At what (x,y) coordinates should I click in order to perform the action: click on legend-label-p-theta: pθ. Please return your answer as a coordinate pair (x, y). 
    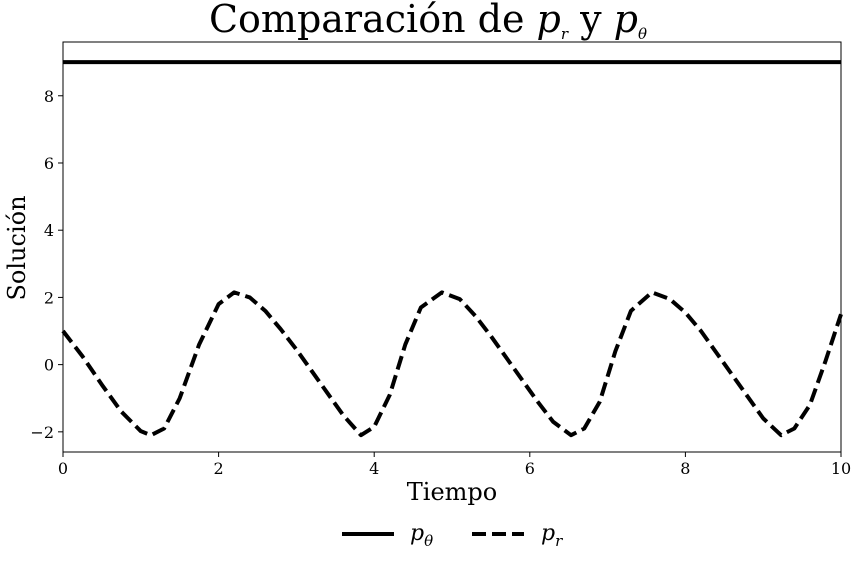
    Looking at the image, I should click on (421, 535).